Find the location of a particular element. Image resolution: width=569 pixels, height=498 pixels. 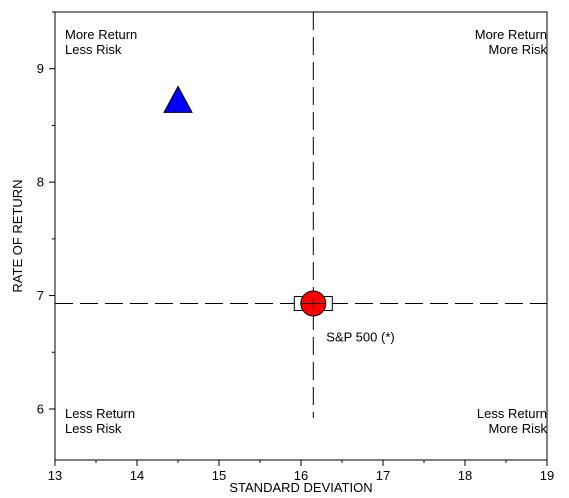

y-tick-label: 6 is located at coordinates (40, 408).